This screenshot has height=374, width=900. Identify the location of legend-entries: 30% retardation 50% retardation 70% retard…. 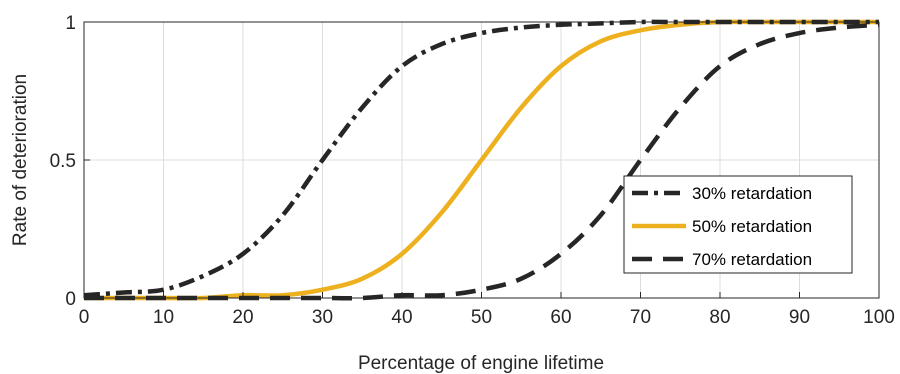
(722, 226).